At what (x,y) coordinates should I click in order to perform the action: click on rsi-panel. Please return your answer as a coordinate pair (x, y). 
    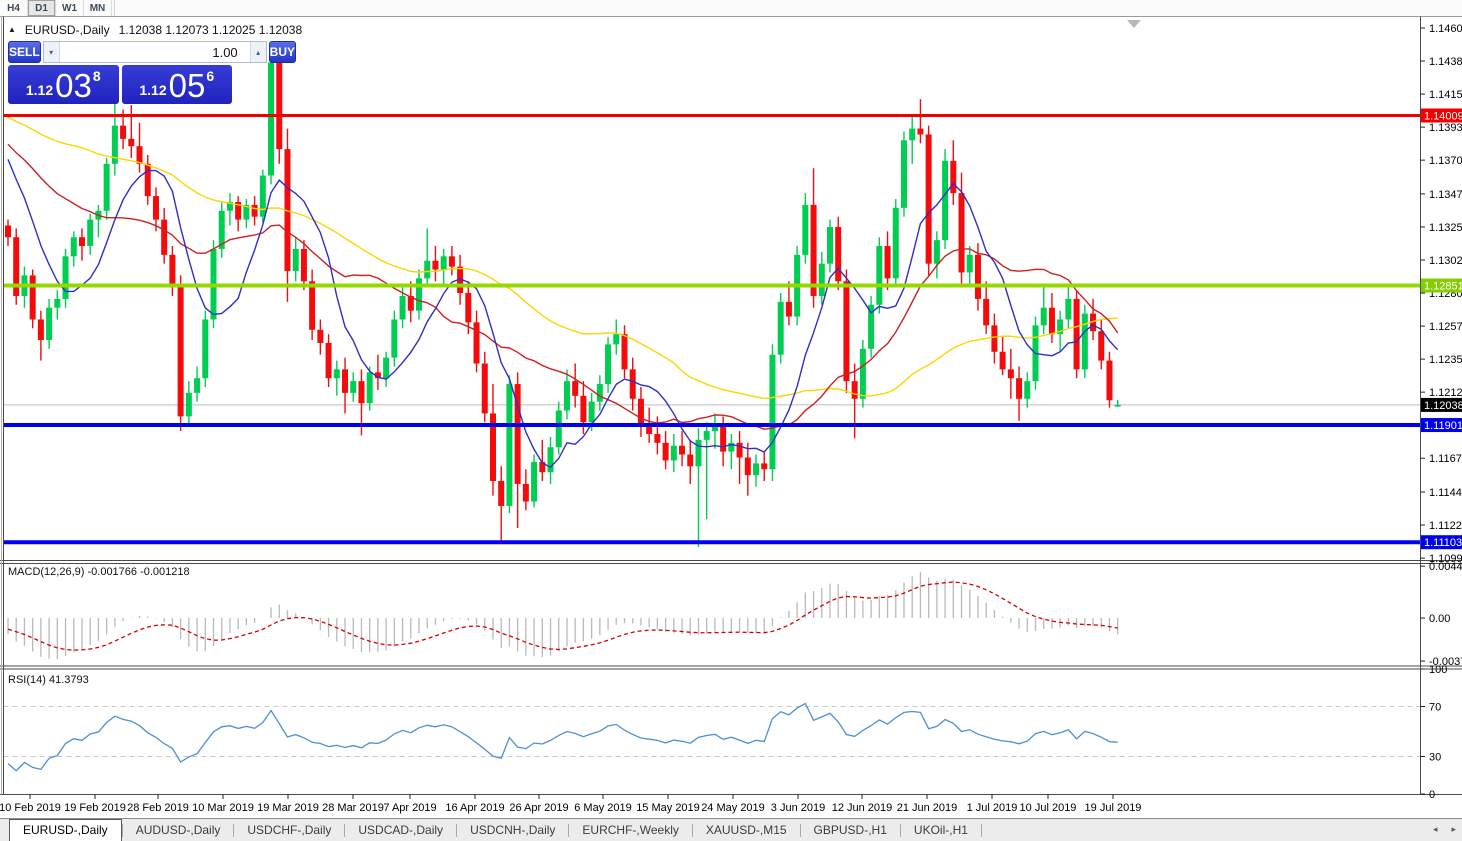
    Looking at the image, I should click on (712, 737).